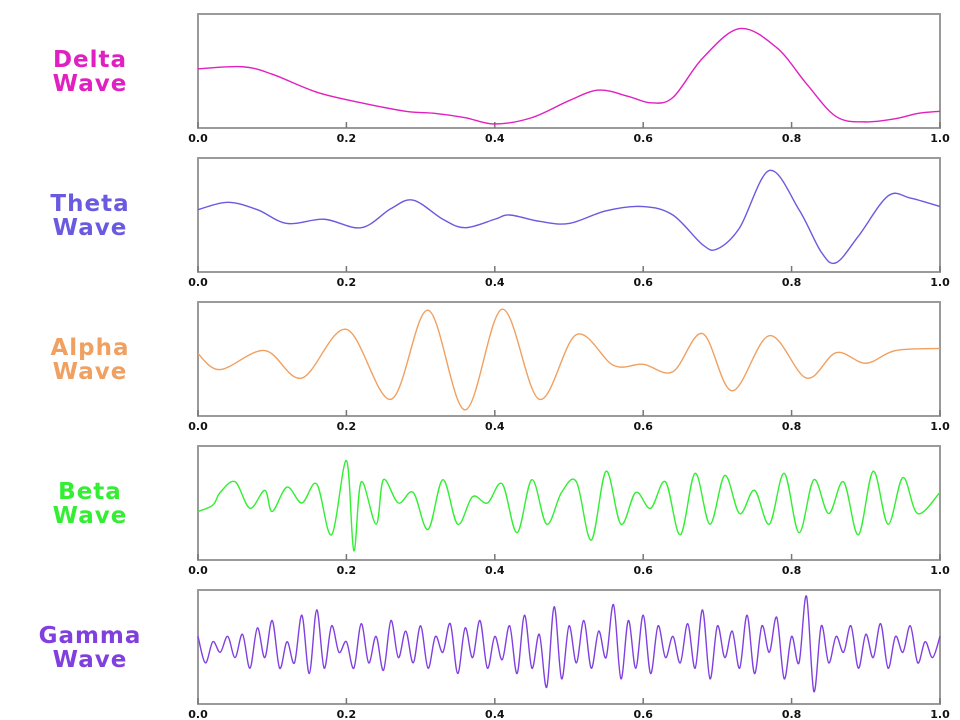 The height and width of the screenshot is (720, 960). Describe the element at coordinates (90, 60) in the screenshot. I see `panel-title-line: Delta` at that location.